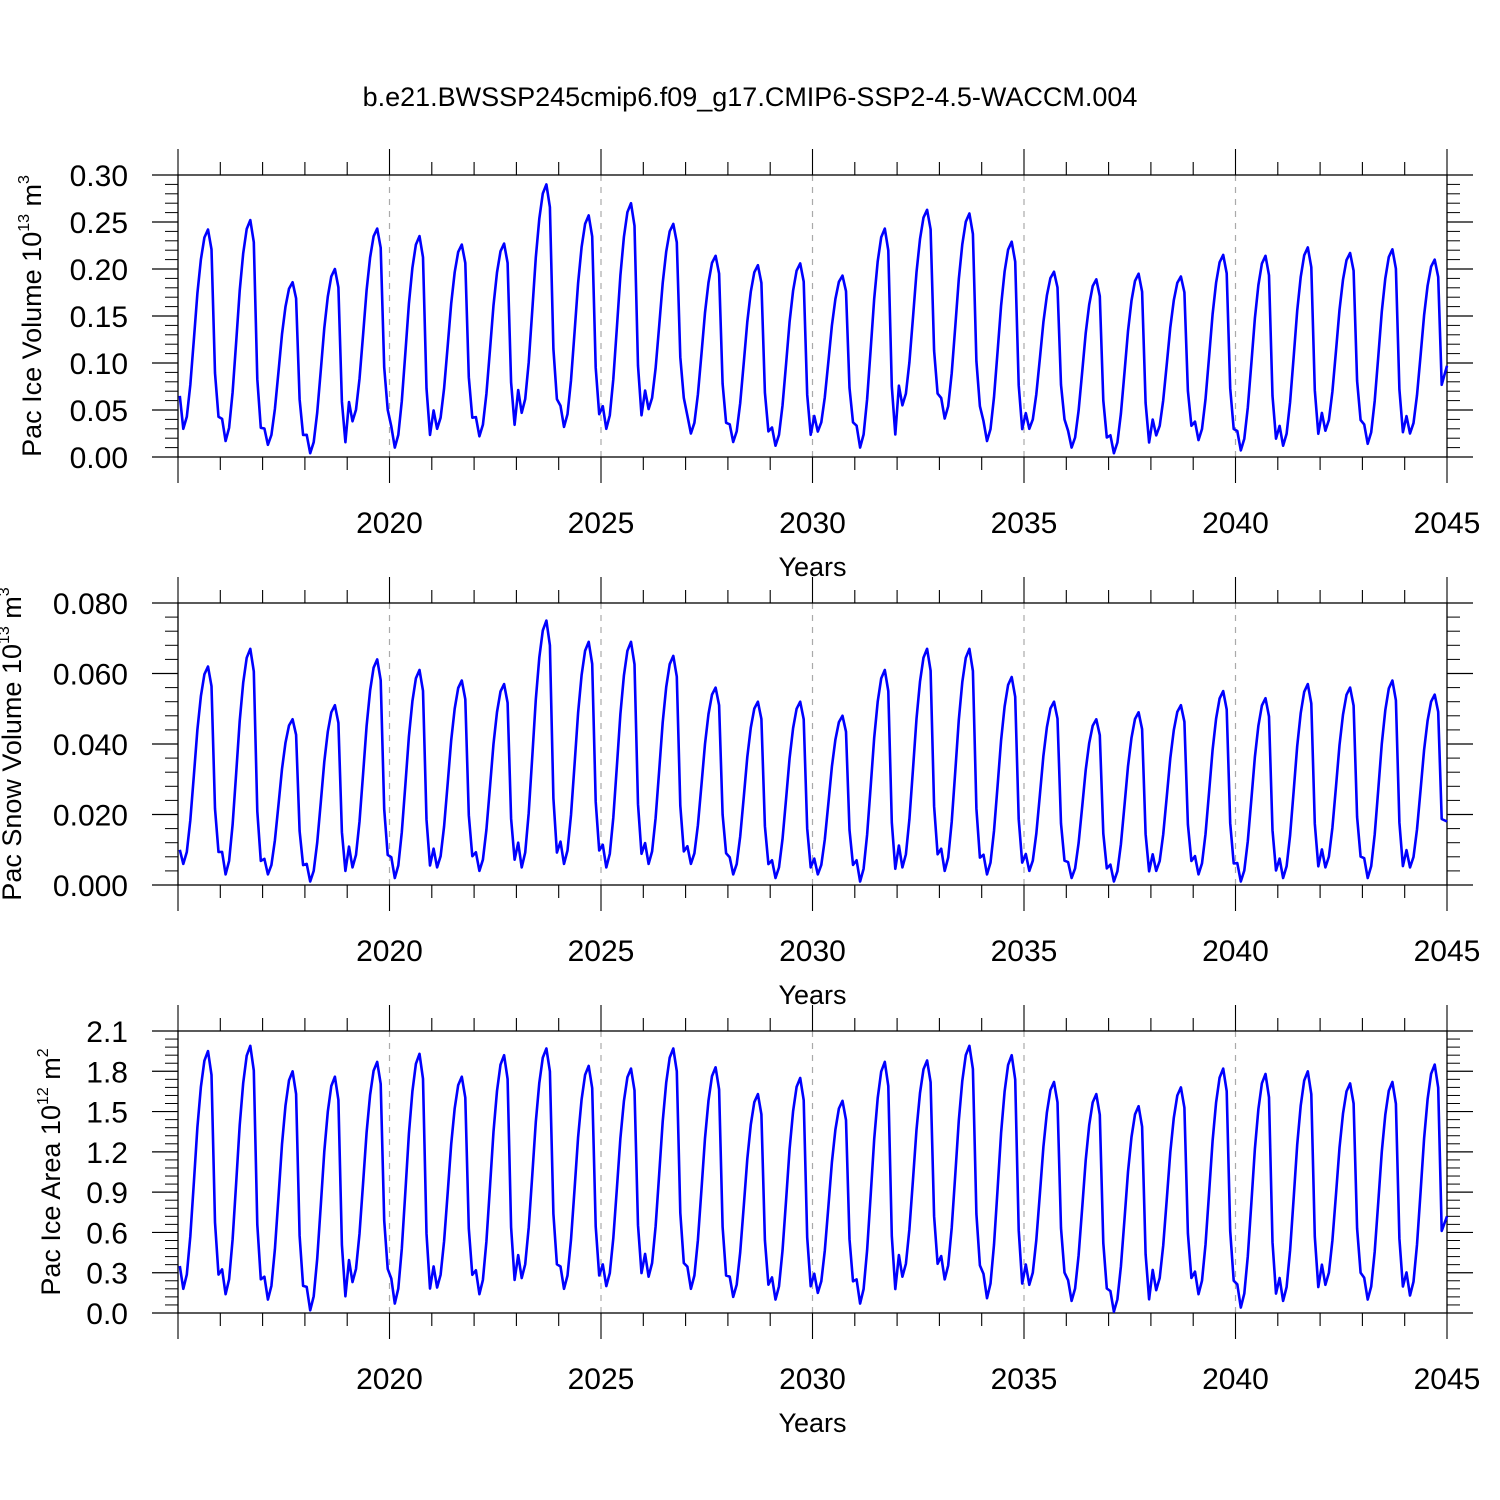 This screenshot has width=1500, height=1500. I want to click on y-tick-label: 0.020, so click(90, 816).